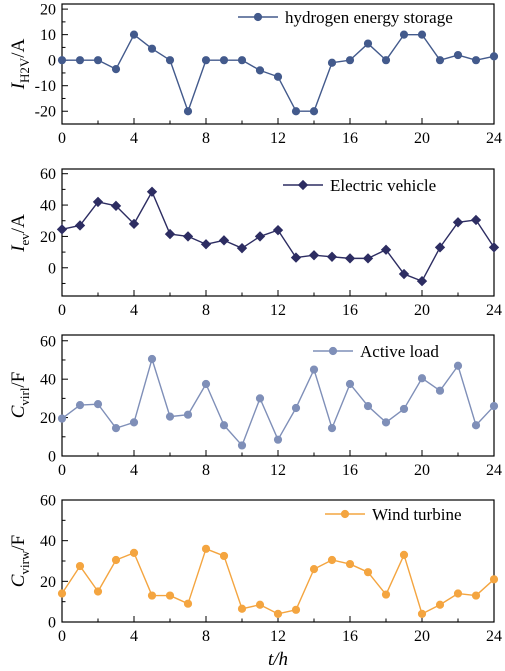 The width and height of the screenshot is (505, 671). Describe the element at coordinates (45, 86) in the screenshot. I see `y-tick-label: -10` at that location.